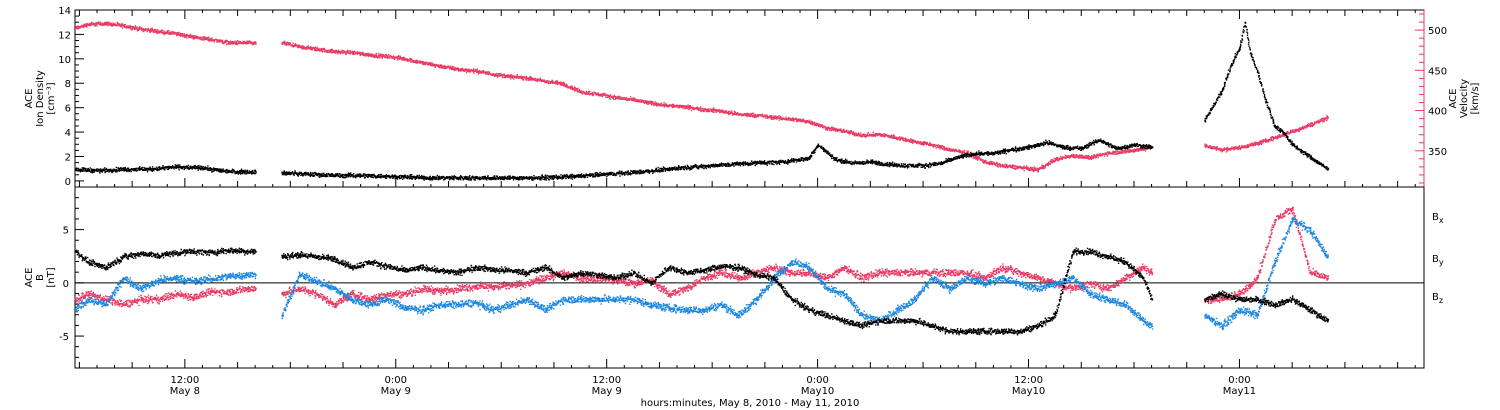  I want to click on density-tick-label: 10, so click(64, 60).